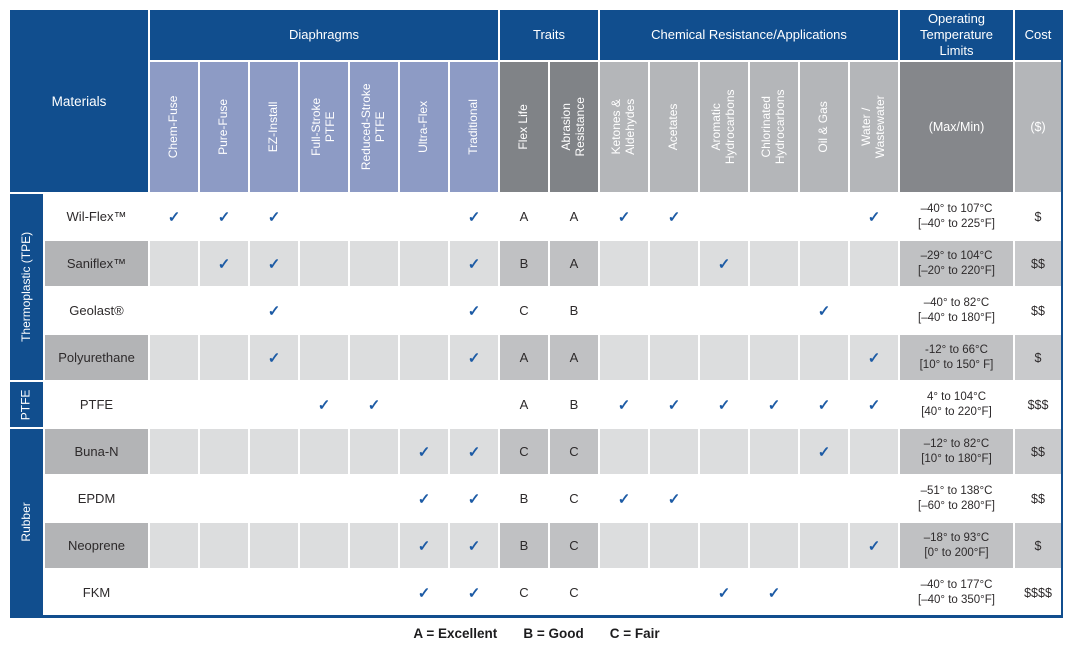  What do you see at coordinates (1038, 592) in the screenshot?
I see `cost-cell: $$$$` at bounding box center [1038, 592].